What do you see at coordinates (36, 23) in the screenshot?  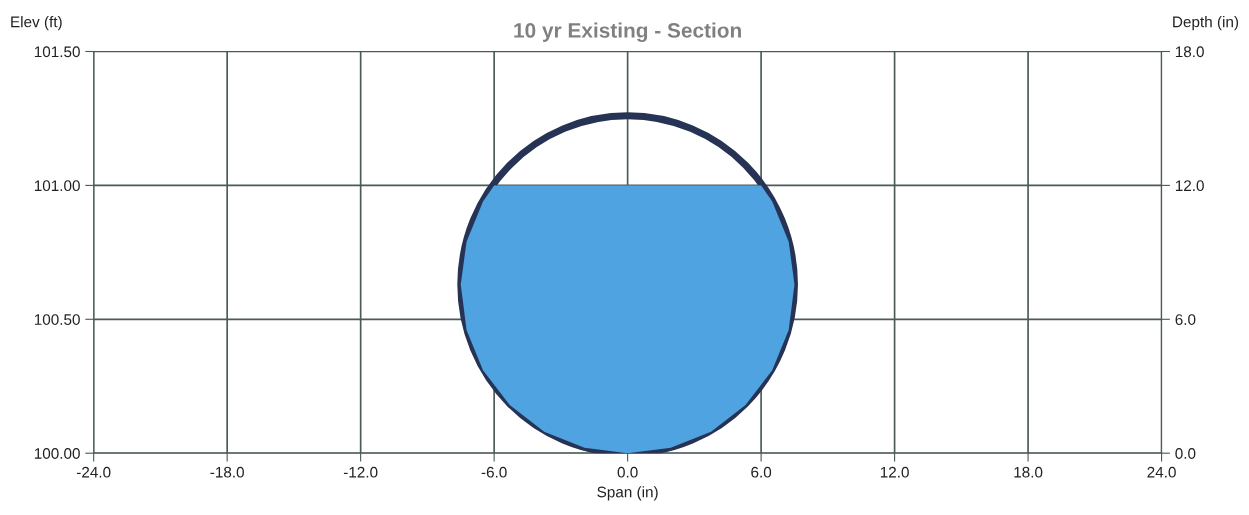 I see `y-axis-title: Elev (ft)` at bounding box center [36, 23].